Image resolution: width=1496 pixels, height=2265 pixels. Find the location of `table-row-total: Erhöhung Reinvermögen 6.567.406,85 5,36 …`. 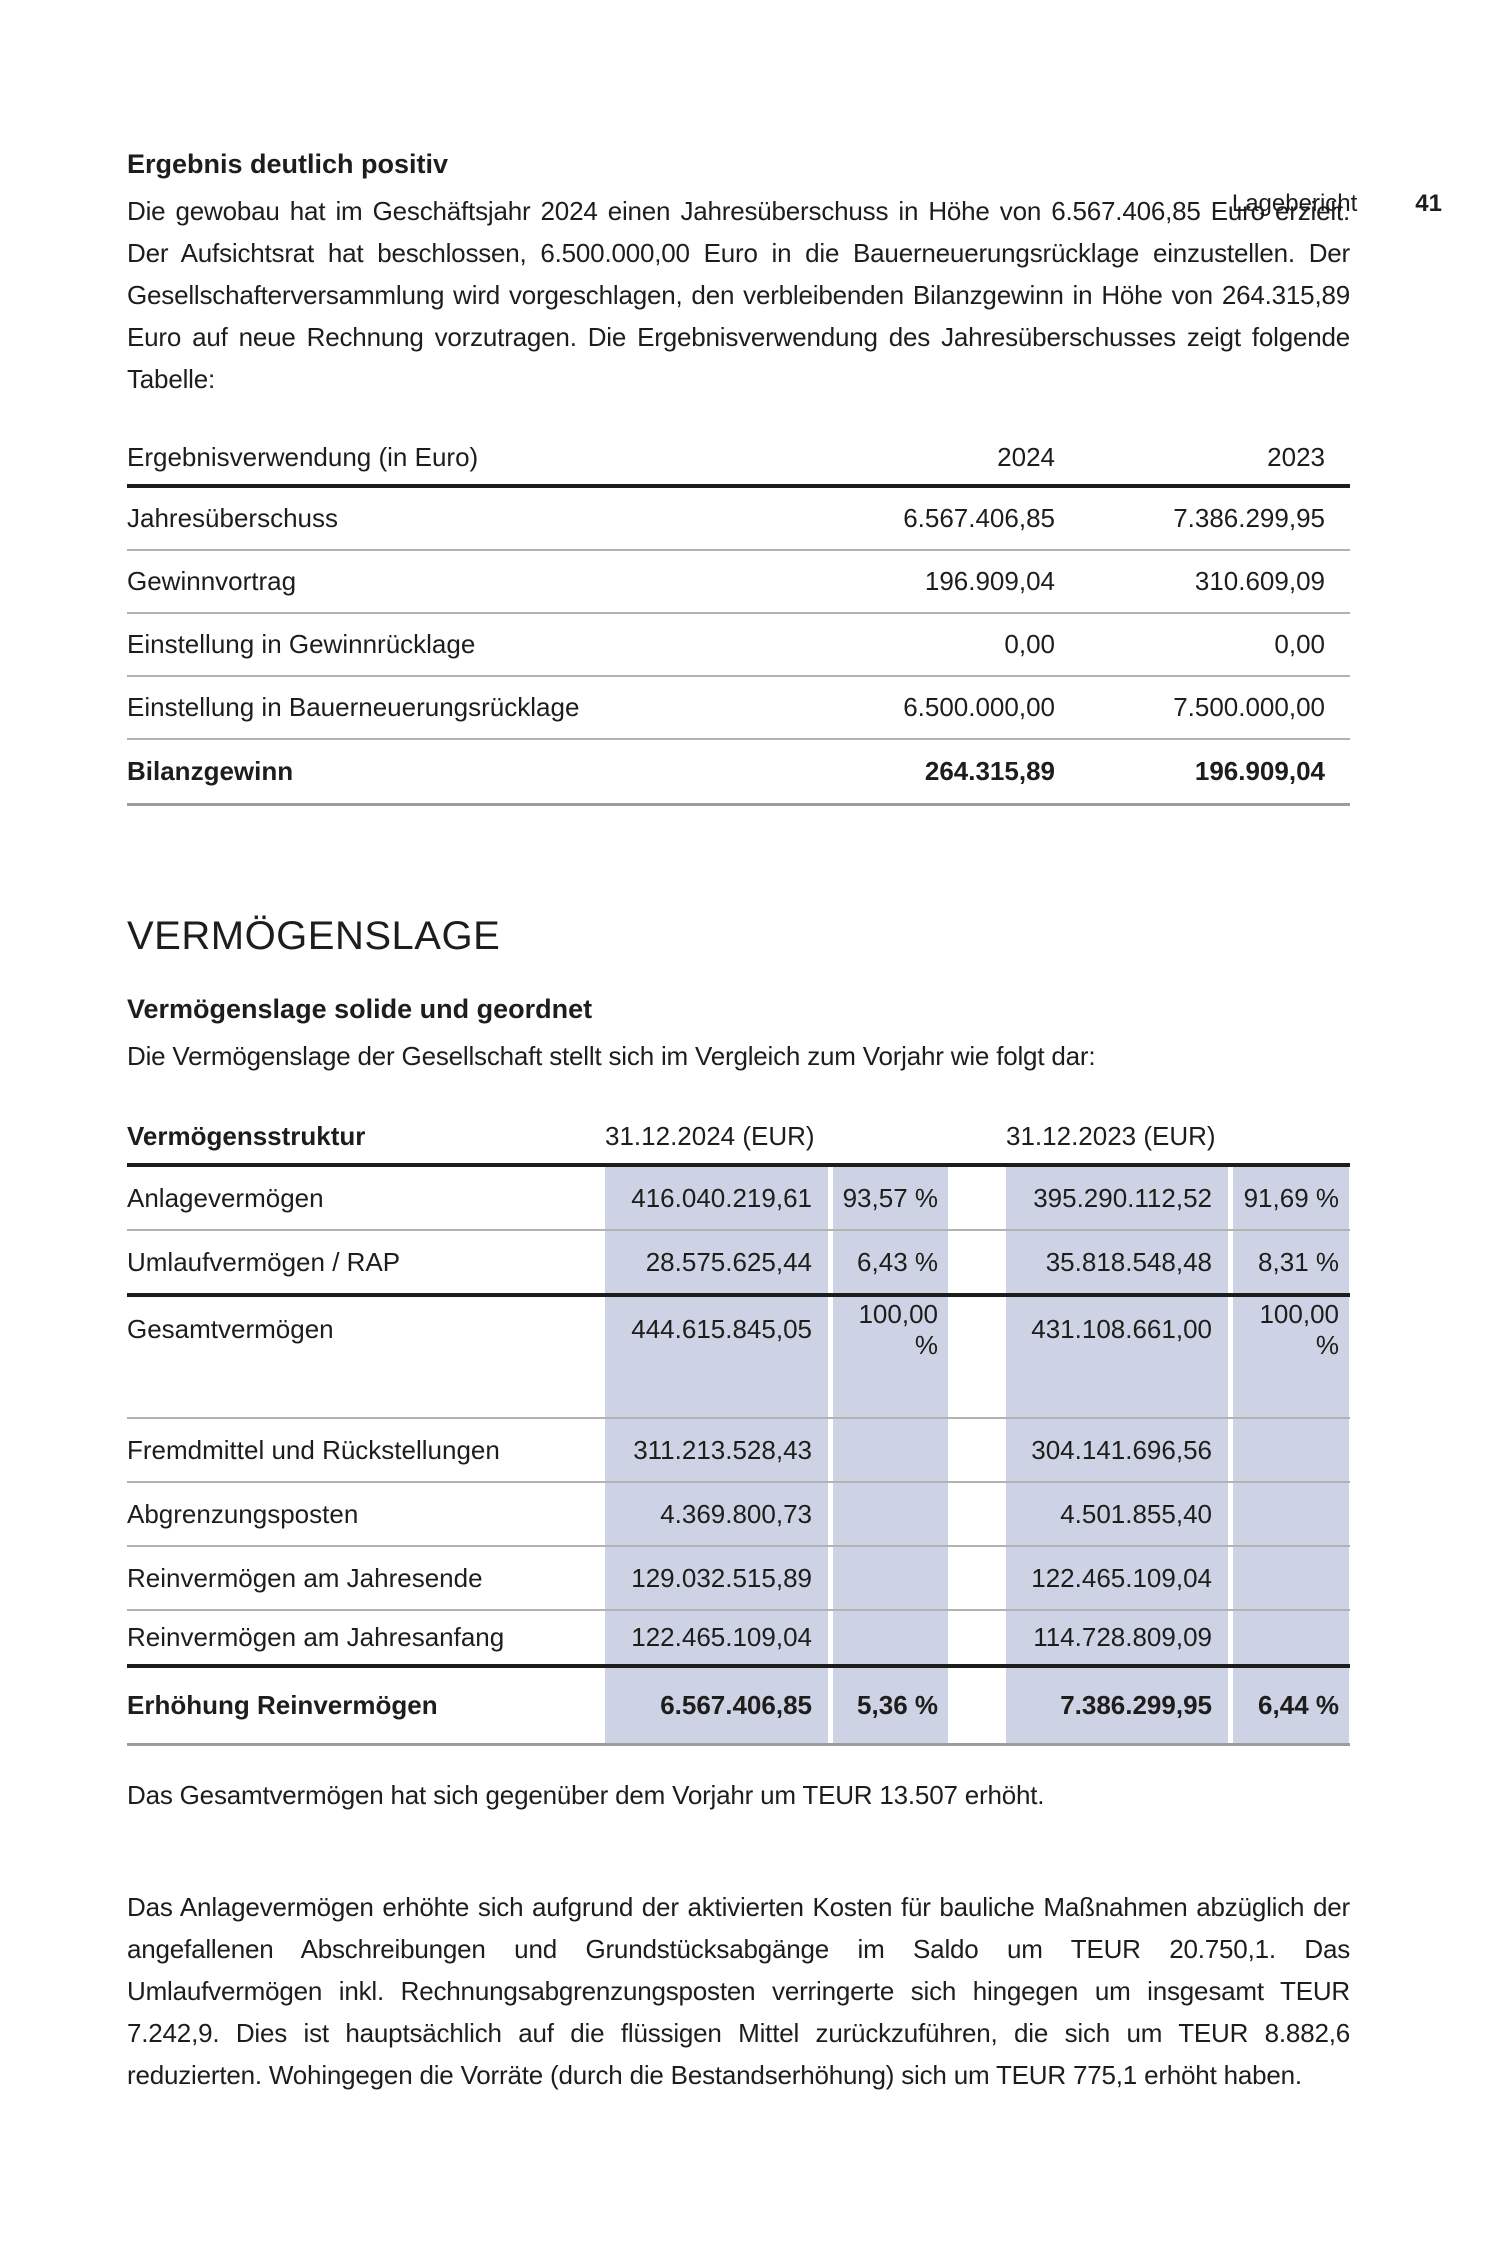

table-row-total: Erhöhung Reinvermögen 6.567.406,85 5,36 … is located at coordinates (738, 1707).